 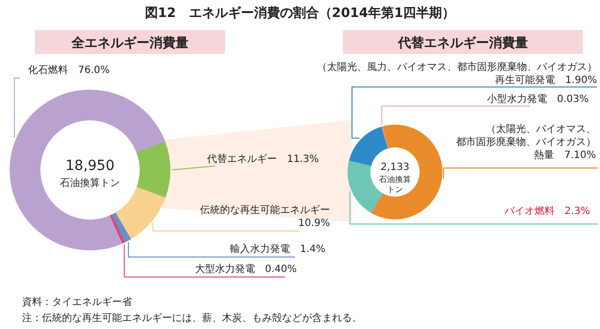 What do you see at coordinates (395, 167) in the screenshot?
I see `text: 2,133` at bounding box center [395, 167].